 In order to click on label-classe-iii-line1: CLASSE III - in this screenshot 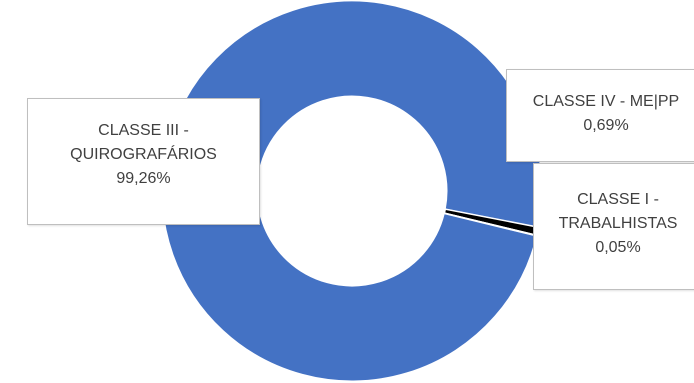, I will do `click(143, 130)`.